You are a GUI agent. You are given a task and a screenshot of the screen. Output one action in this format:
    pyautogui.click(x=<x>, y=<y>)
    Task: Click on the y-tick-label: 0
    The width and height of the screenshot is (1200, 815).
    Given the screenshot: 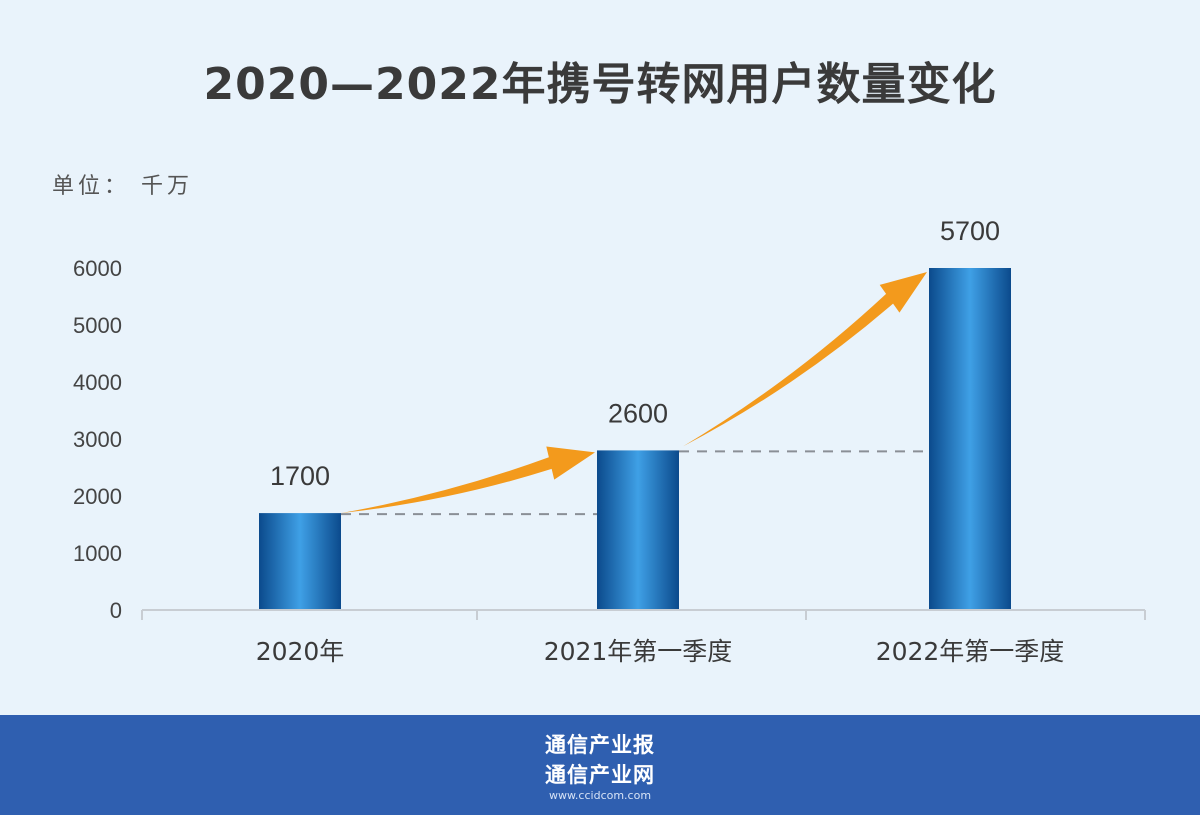 What is the action you would take?
    pyautogui.click(x=116, y=610)
    